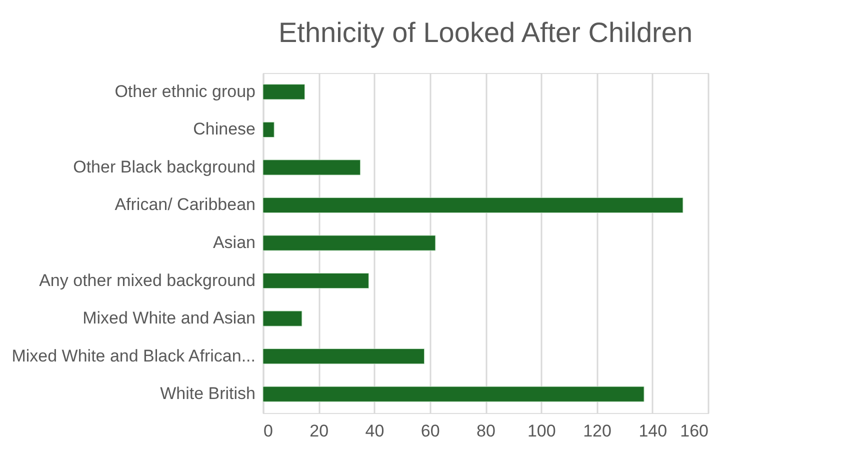  What do you see at coordinates (430, 431) in the screenshot?
I see `x-tick-label: 60` at bounding box center [430, 431].